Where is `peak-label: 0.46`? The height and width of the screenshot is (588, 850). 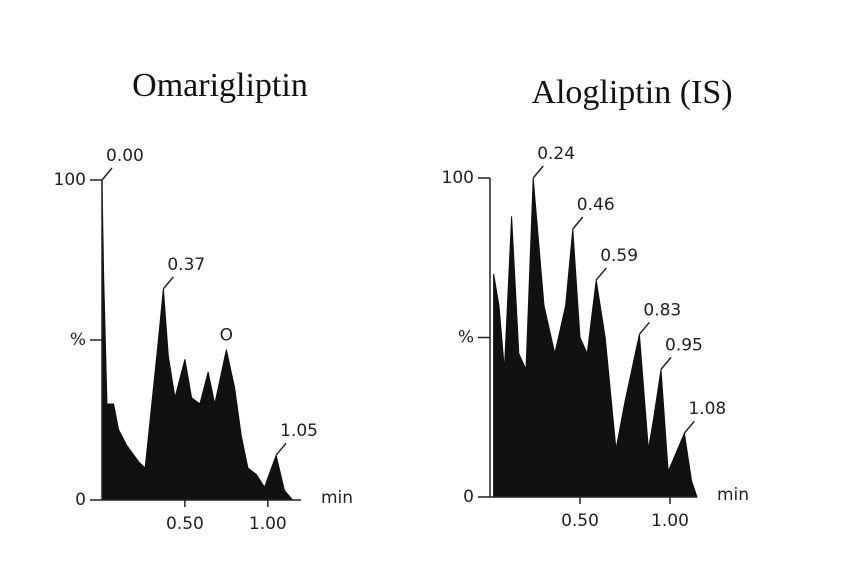 peak-label: 0.46 is located at coordinates (596, 205).